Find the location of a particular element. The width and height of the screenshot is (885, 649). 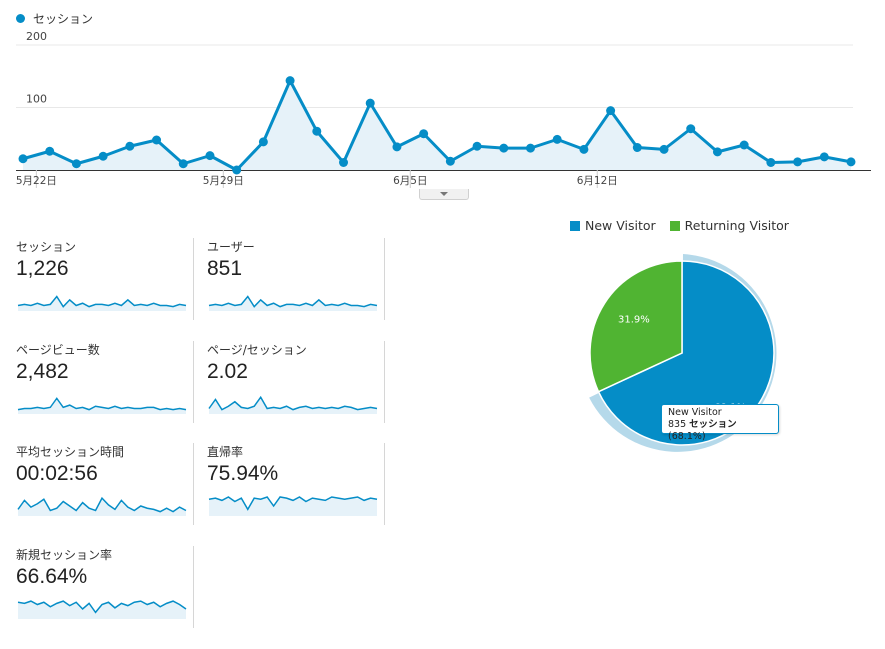

metric-tile: 直帰率 75.94% is located at coordinates (296, 484).